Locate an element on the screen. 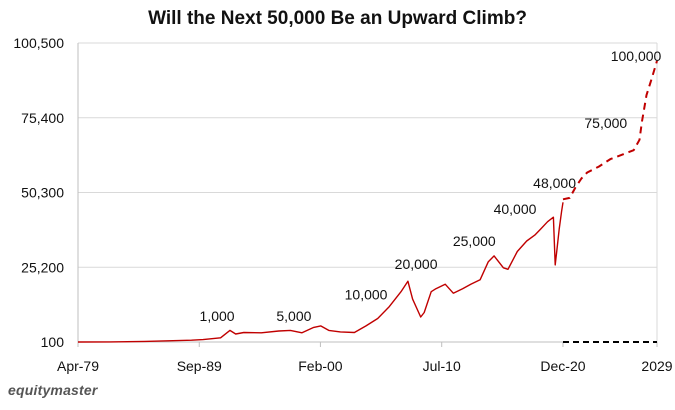 This screenshot has height=410, width=675. x-tick-label: Sep-89 is located at coordinates (199, 366).